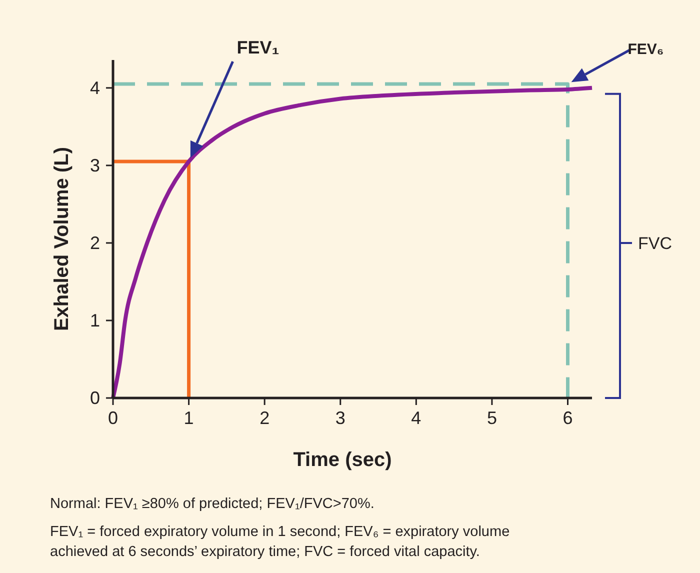 The image size is (700, 573). I want to click on x-tick-label: 5, so click(491, 418).